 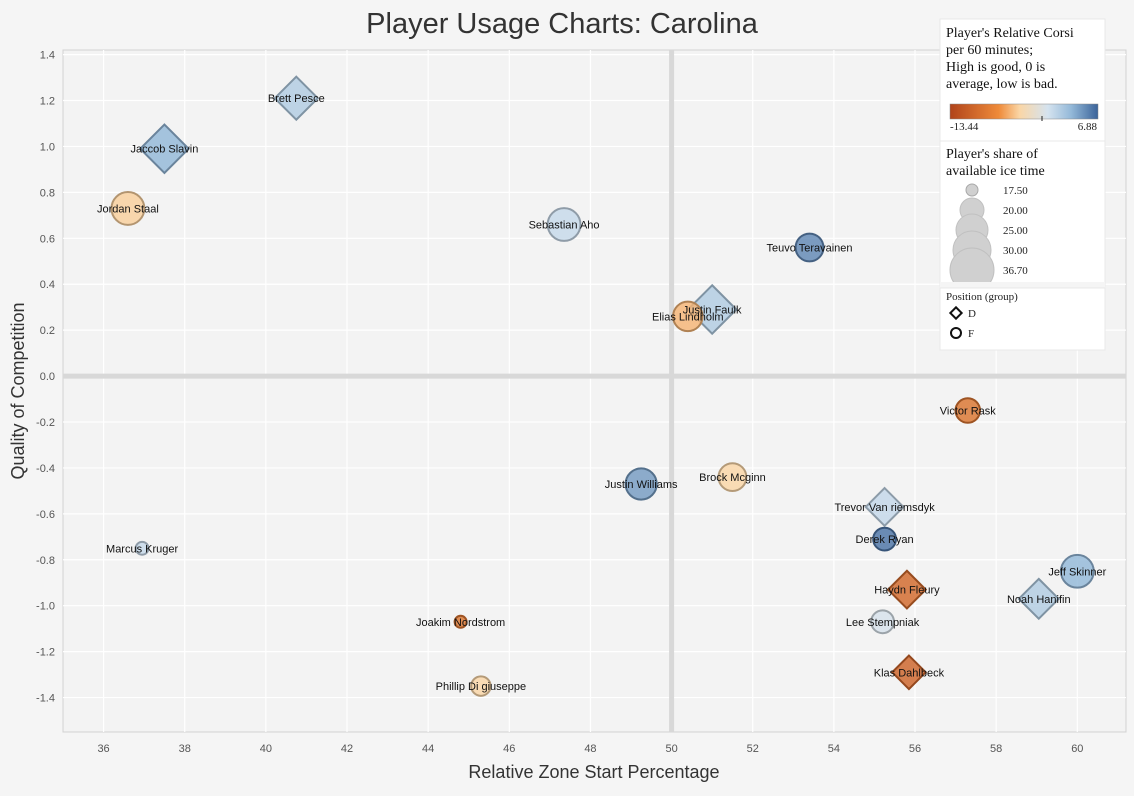 What do you see at coordinates (1015, 211) in the screenshot?
I see `size-legend-label-2: 20.00` at bounding box center [1015, 211].